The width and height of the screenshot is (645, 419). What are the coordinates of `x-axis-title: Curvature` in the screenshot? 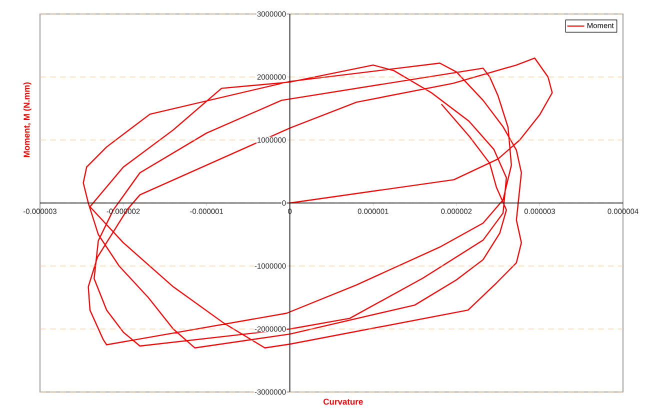 It's located at (343, 401).